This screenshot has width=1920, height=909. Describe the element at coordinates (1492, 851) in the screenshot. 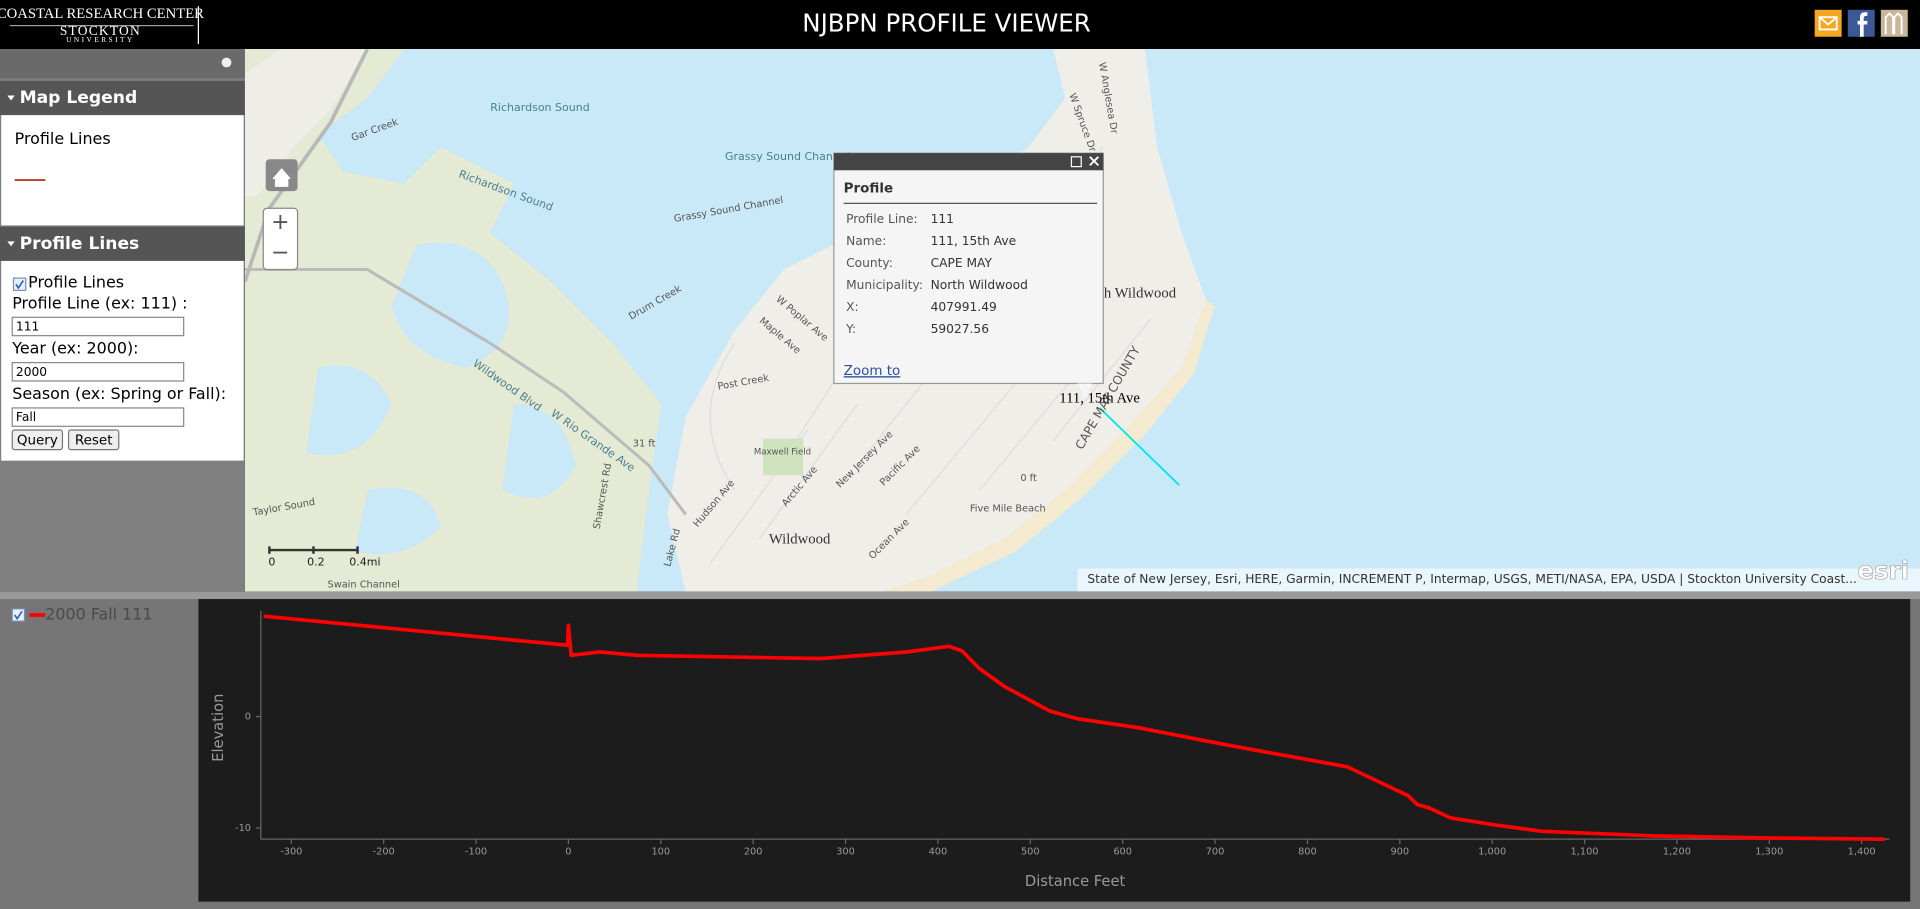

I see `x-tick-label: 1,000` at that location.